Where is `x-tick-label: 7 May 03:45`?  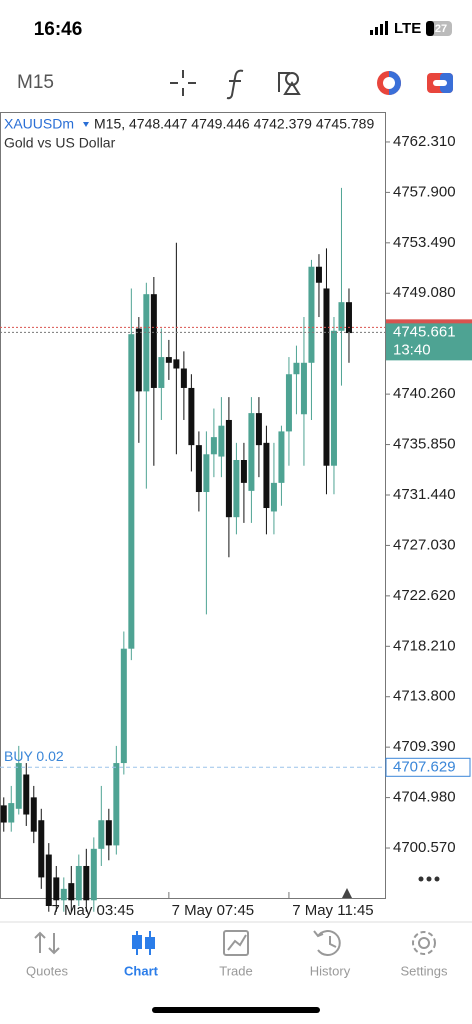
x-tick-label: 7 May 03:45 is located at coordinates (93, 910).